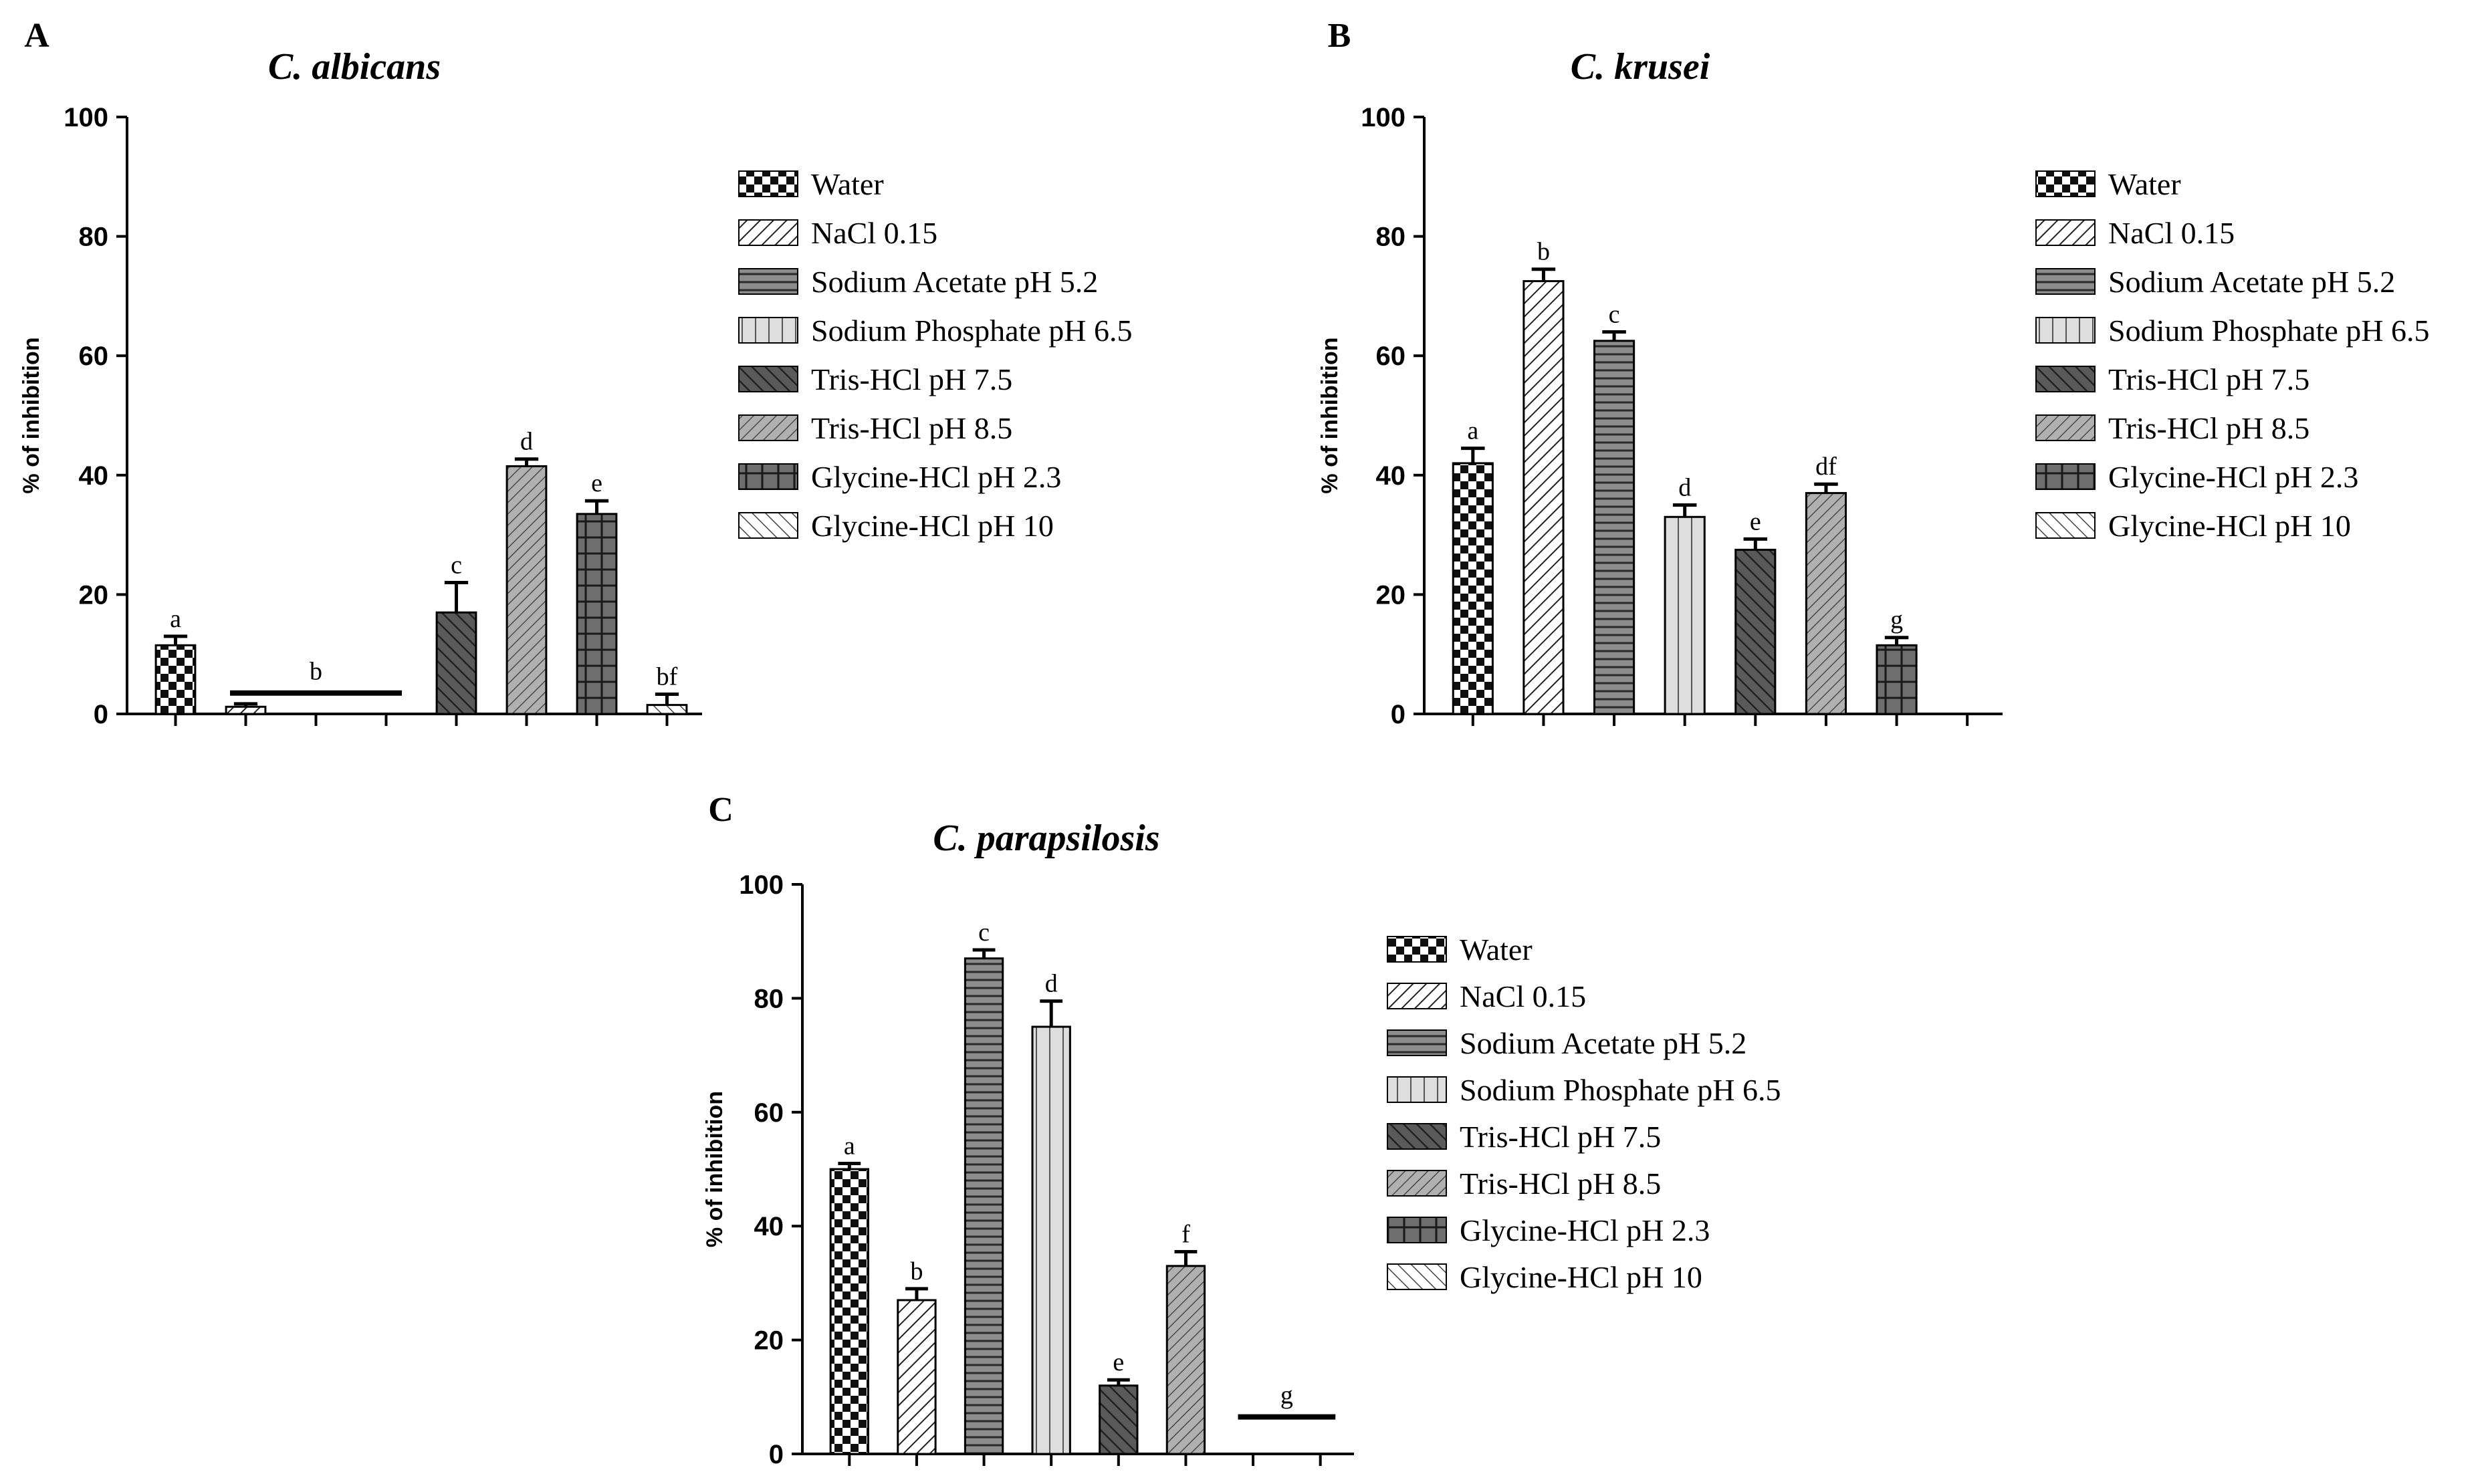 Image resolution: width=2482 pixels, height=1484 pixels. Describe the element at coordinates (1046, 838) in the screenshot. I see `chart-title: C. parapsilosis` at that location.